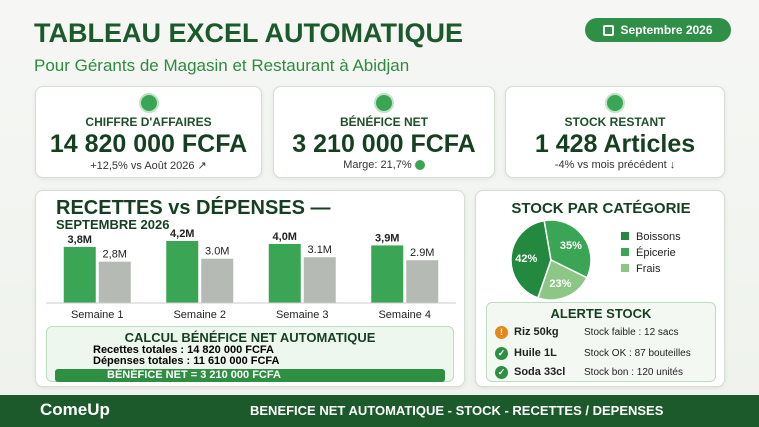 The width and height of the screenshot is (759, 427). What do you see at coordinates (186, 361) in the screenshot?
I see `calc-line: Dépenses totales : 11 610 000 FCFA` at bounding box center [186, 361].